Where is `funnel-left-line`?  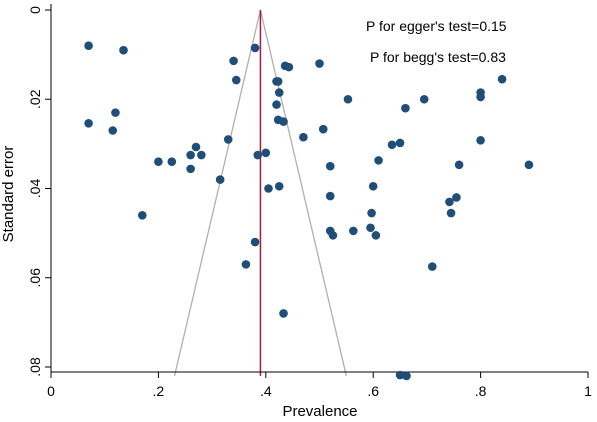
funnel-left-line is located at coordinates (217, 193).